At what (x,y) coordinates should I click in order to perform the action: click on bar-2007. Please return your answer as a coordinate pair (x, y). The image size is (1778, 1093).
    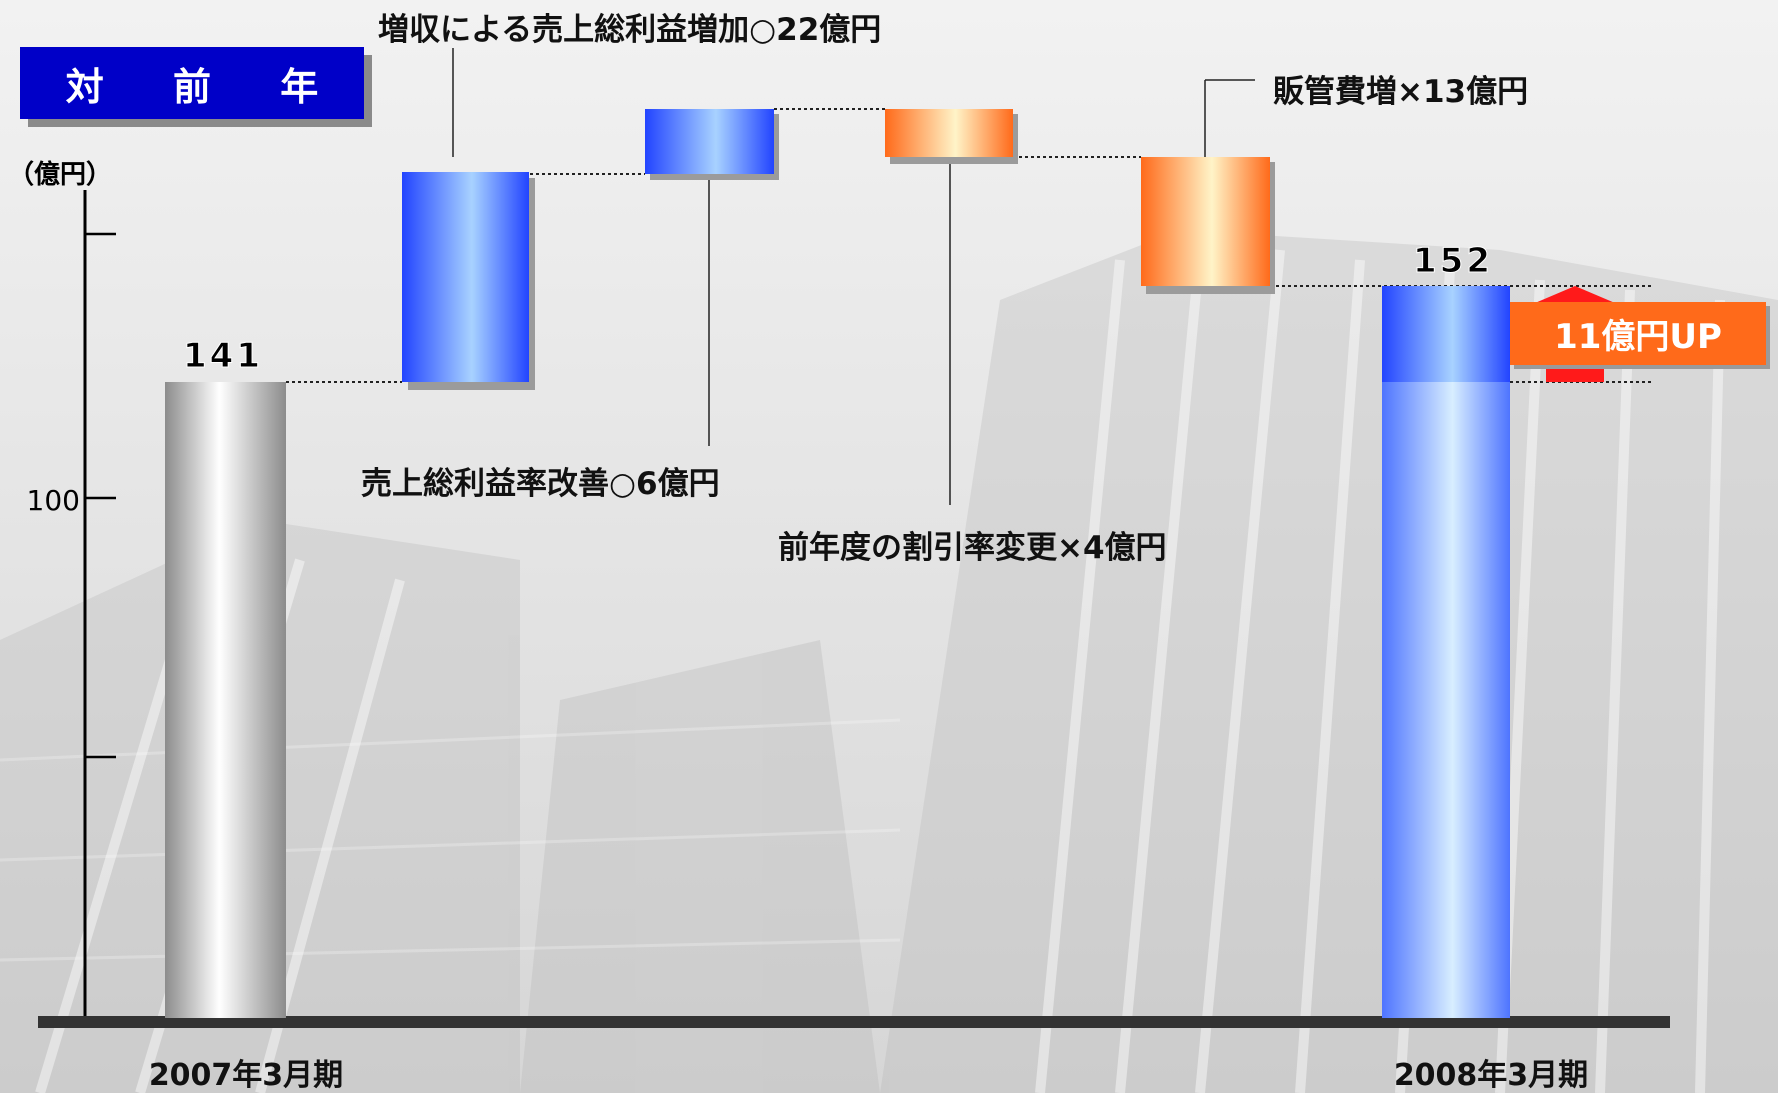
    Looking at the image, I should click on (225, 700).